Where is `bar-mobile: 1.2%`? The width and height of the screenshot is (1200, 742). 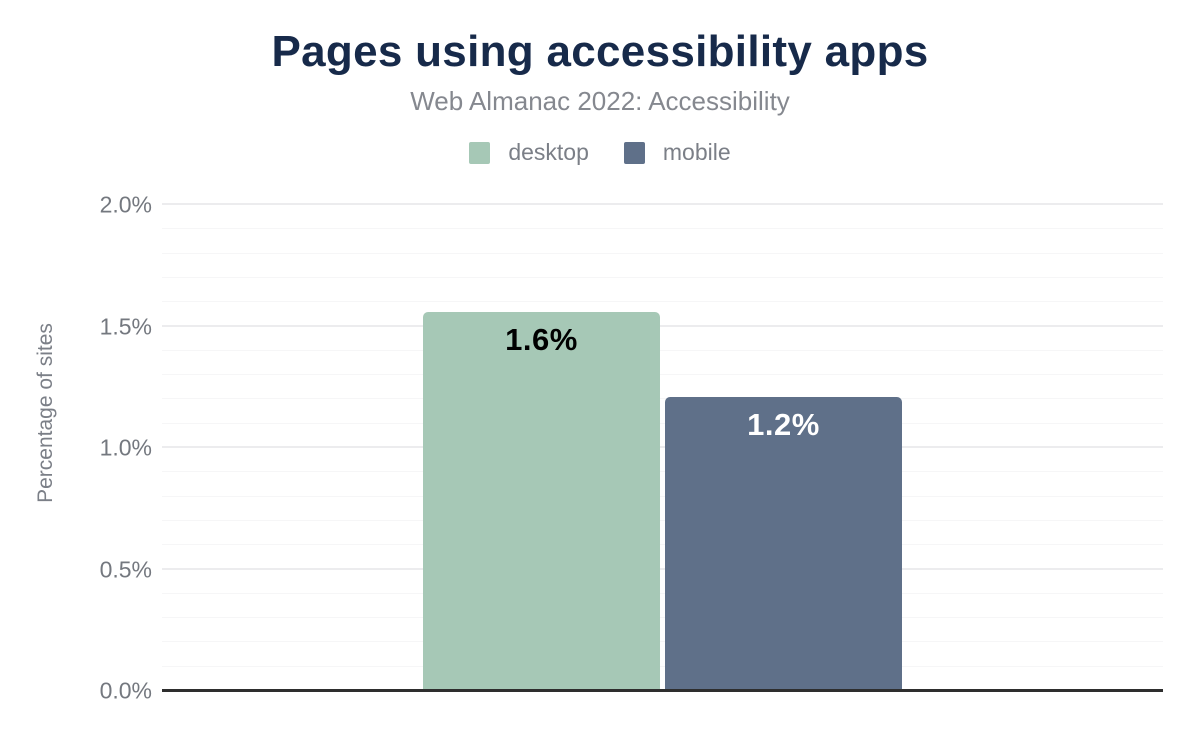 bar-mobile: 1.2% is located at coordinates (783, 543).